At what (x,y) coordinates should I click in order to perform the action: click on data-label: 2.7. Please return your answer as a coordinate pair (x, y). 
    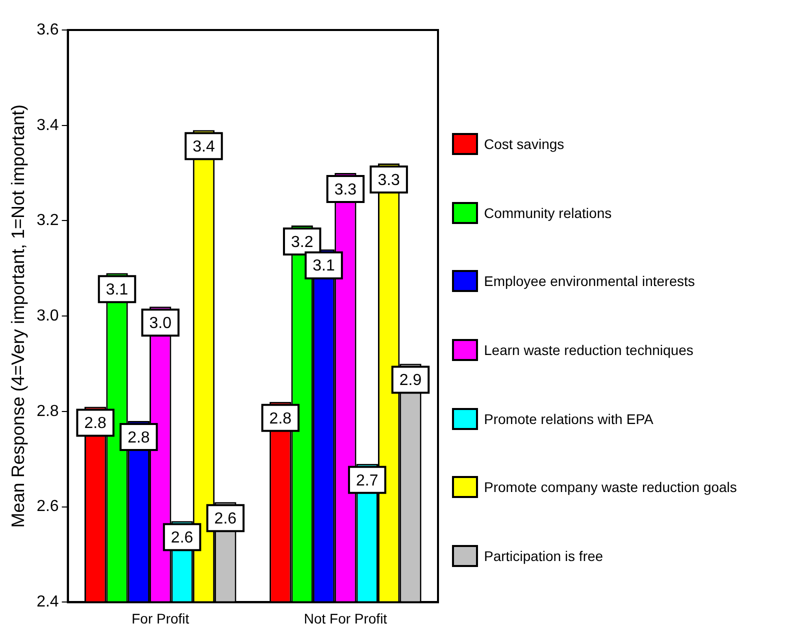
    Looking at the image, I should click on (367, 481).